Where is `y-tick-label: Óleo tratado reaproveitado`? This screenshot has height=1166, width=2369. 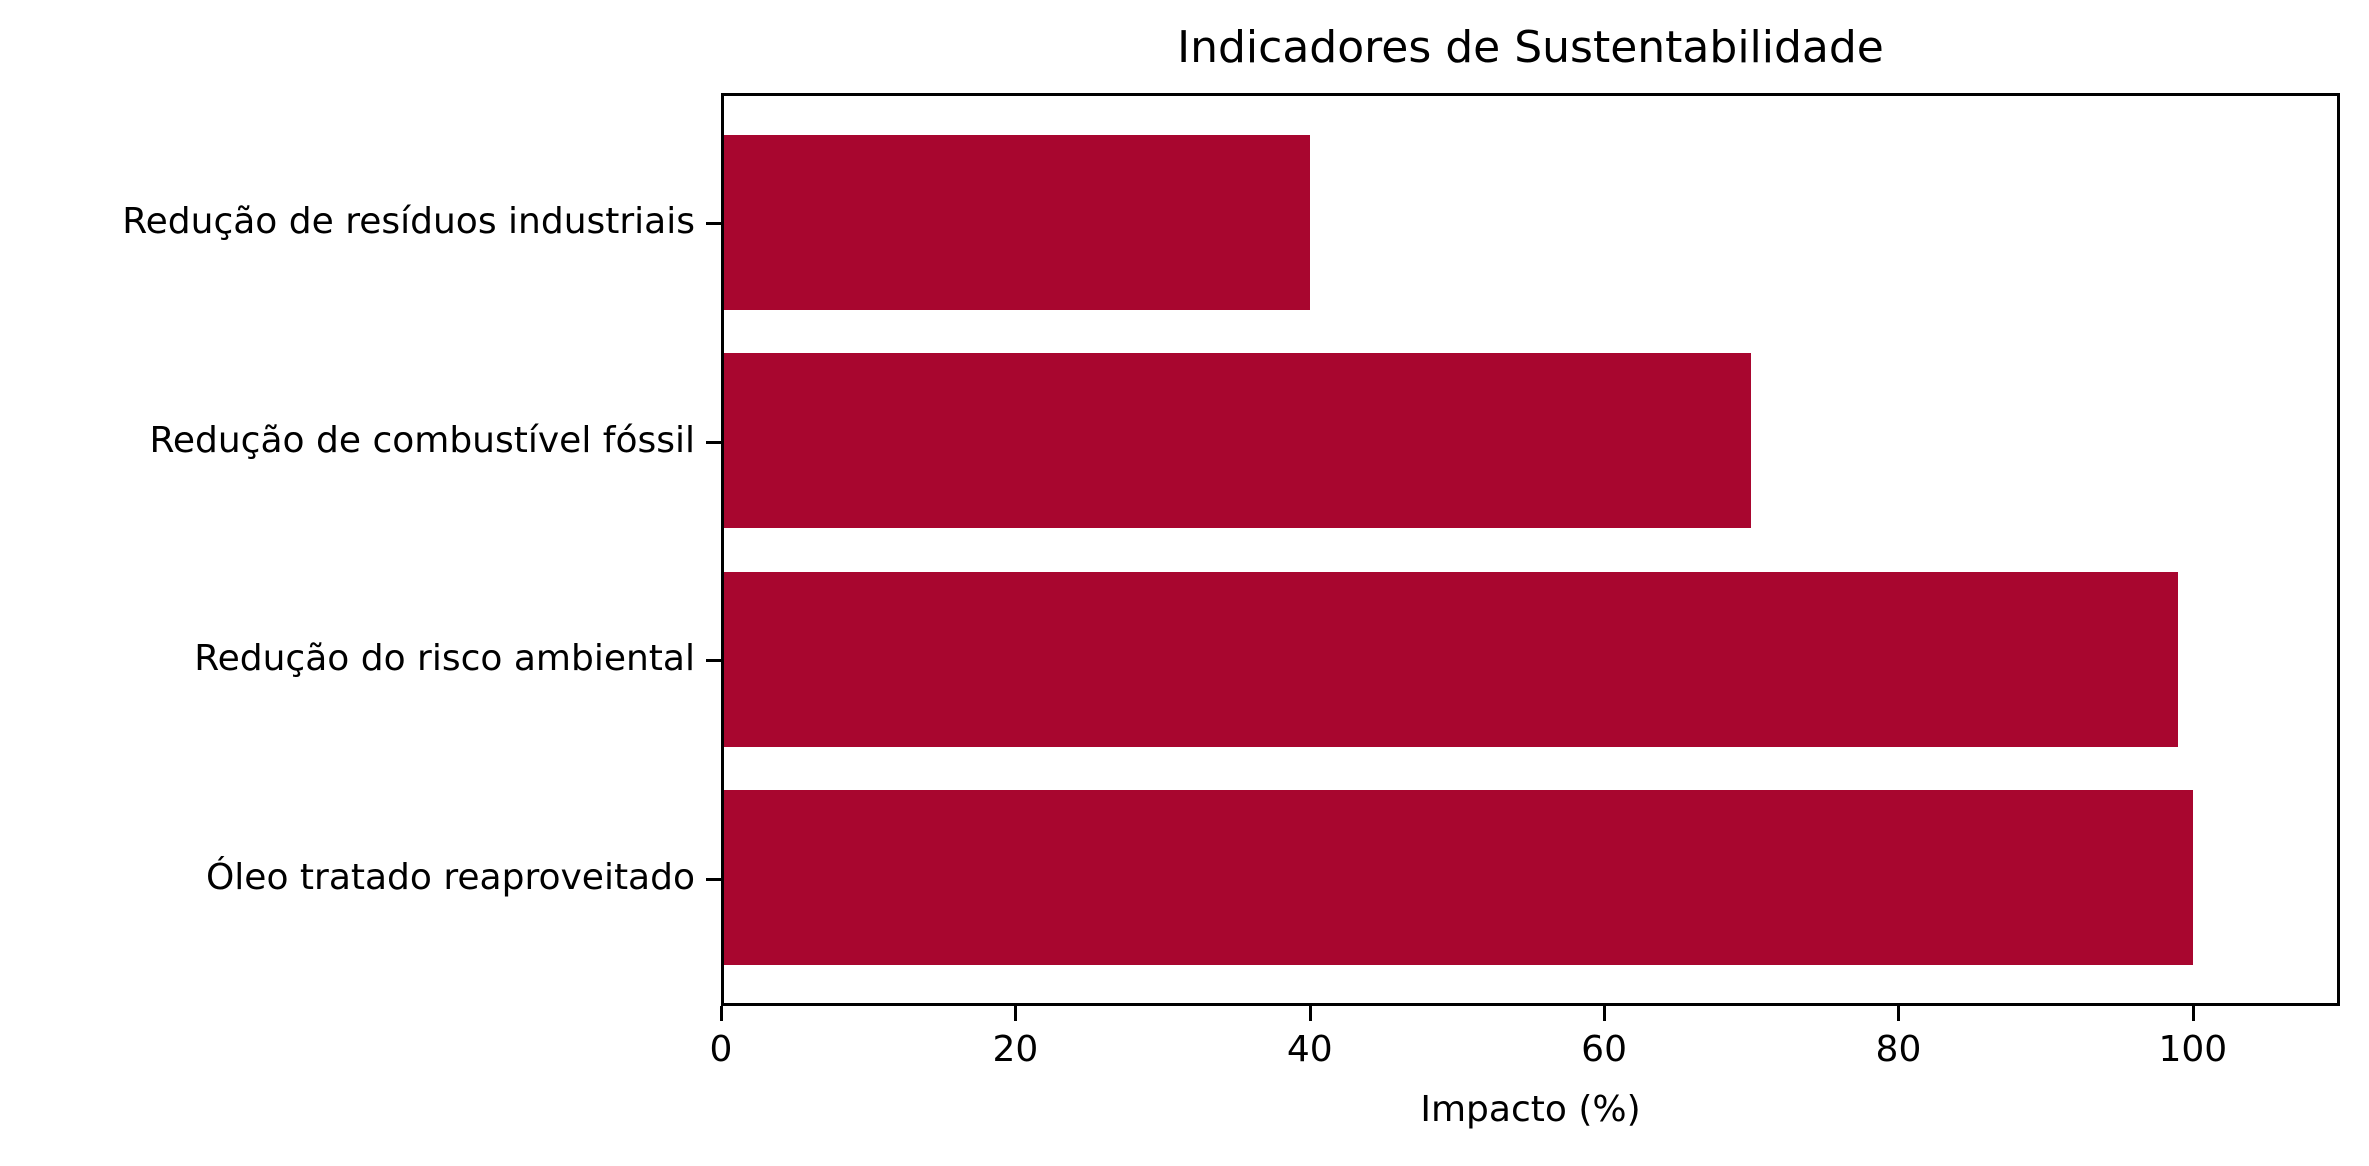 y-tick-label: Óleo tratado reaproveitado is located at coordinates (450, 877).